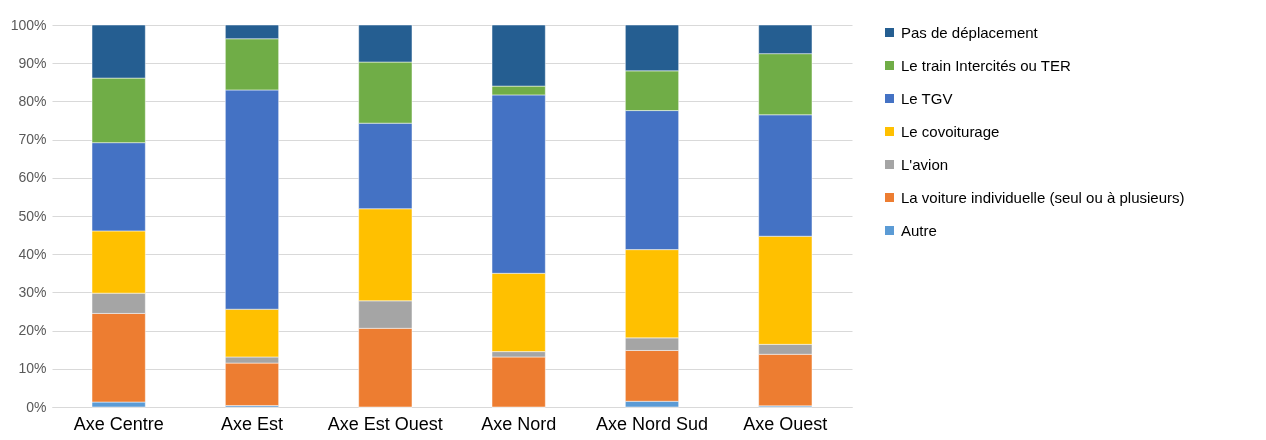 Image resolution: width=1266 pixels, height=440 pixels. Describe the element at coordinates (970, 32) in the screenshot. I see `legend-label: Pas de déplacement` at that location.